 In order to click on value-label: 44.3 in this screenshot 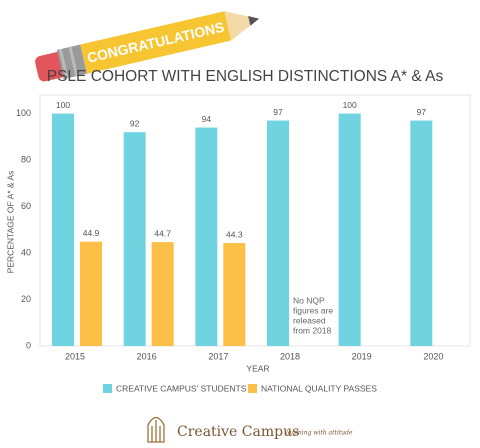, I will do `click(234, 234)`.